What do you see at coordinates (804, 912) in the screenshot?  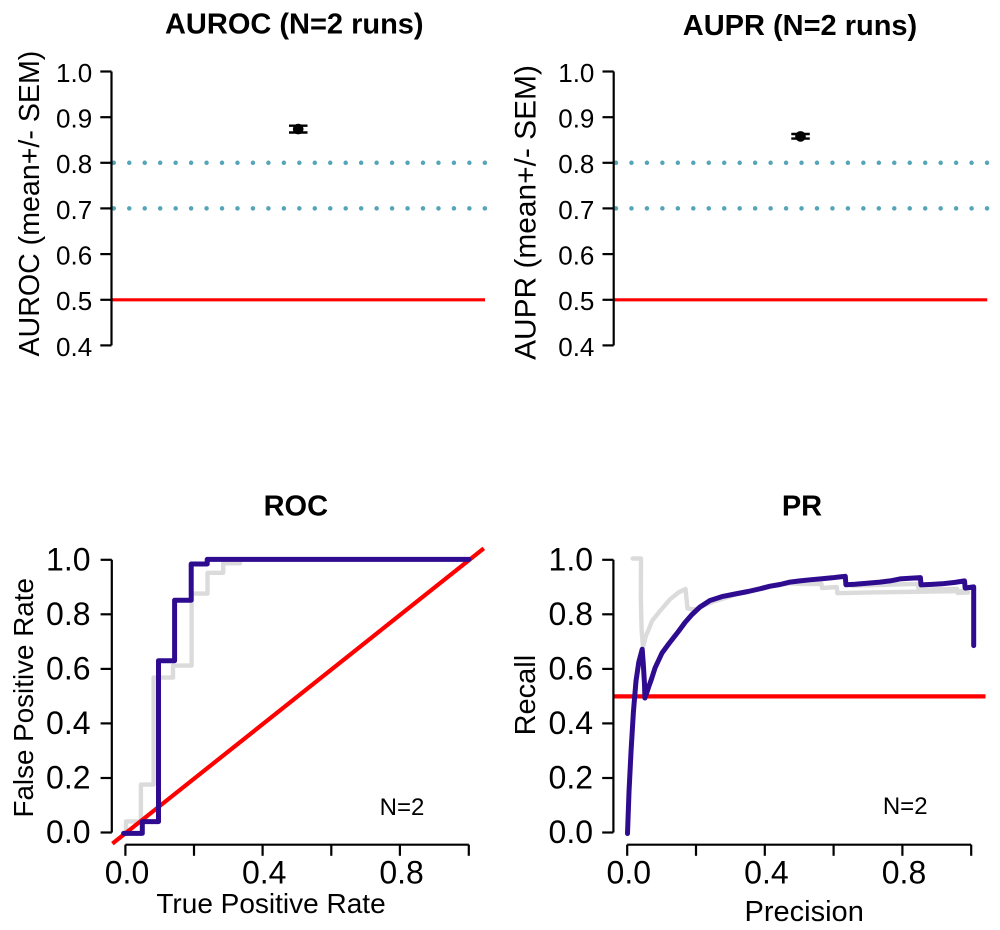 I see `svg-text: Precision` at bounding box center [804, 912].